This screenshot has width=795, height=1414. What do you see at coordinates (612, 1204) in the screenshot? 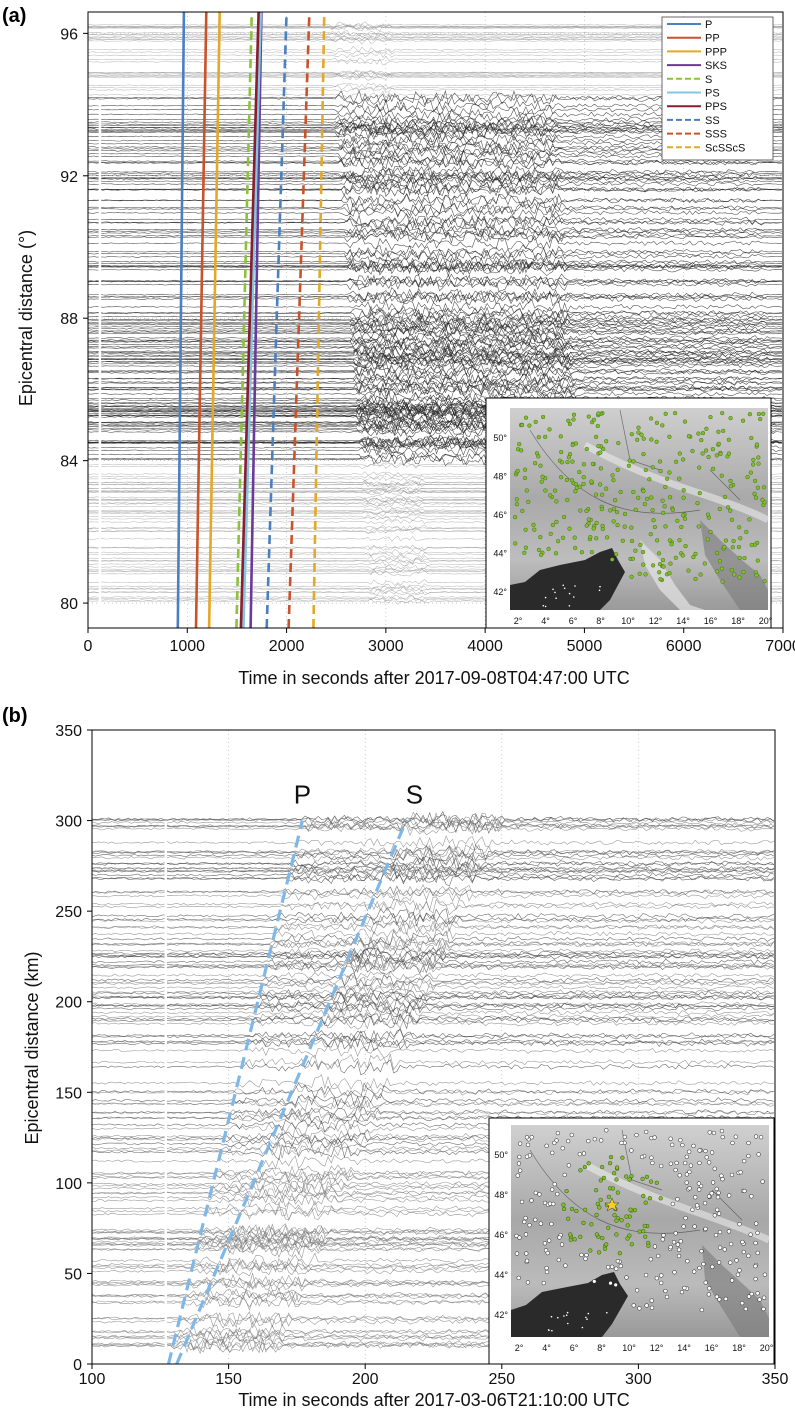
I see `epicenter-star-icon` at bounding box center [612, 1204].